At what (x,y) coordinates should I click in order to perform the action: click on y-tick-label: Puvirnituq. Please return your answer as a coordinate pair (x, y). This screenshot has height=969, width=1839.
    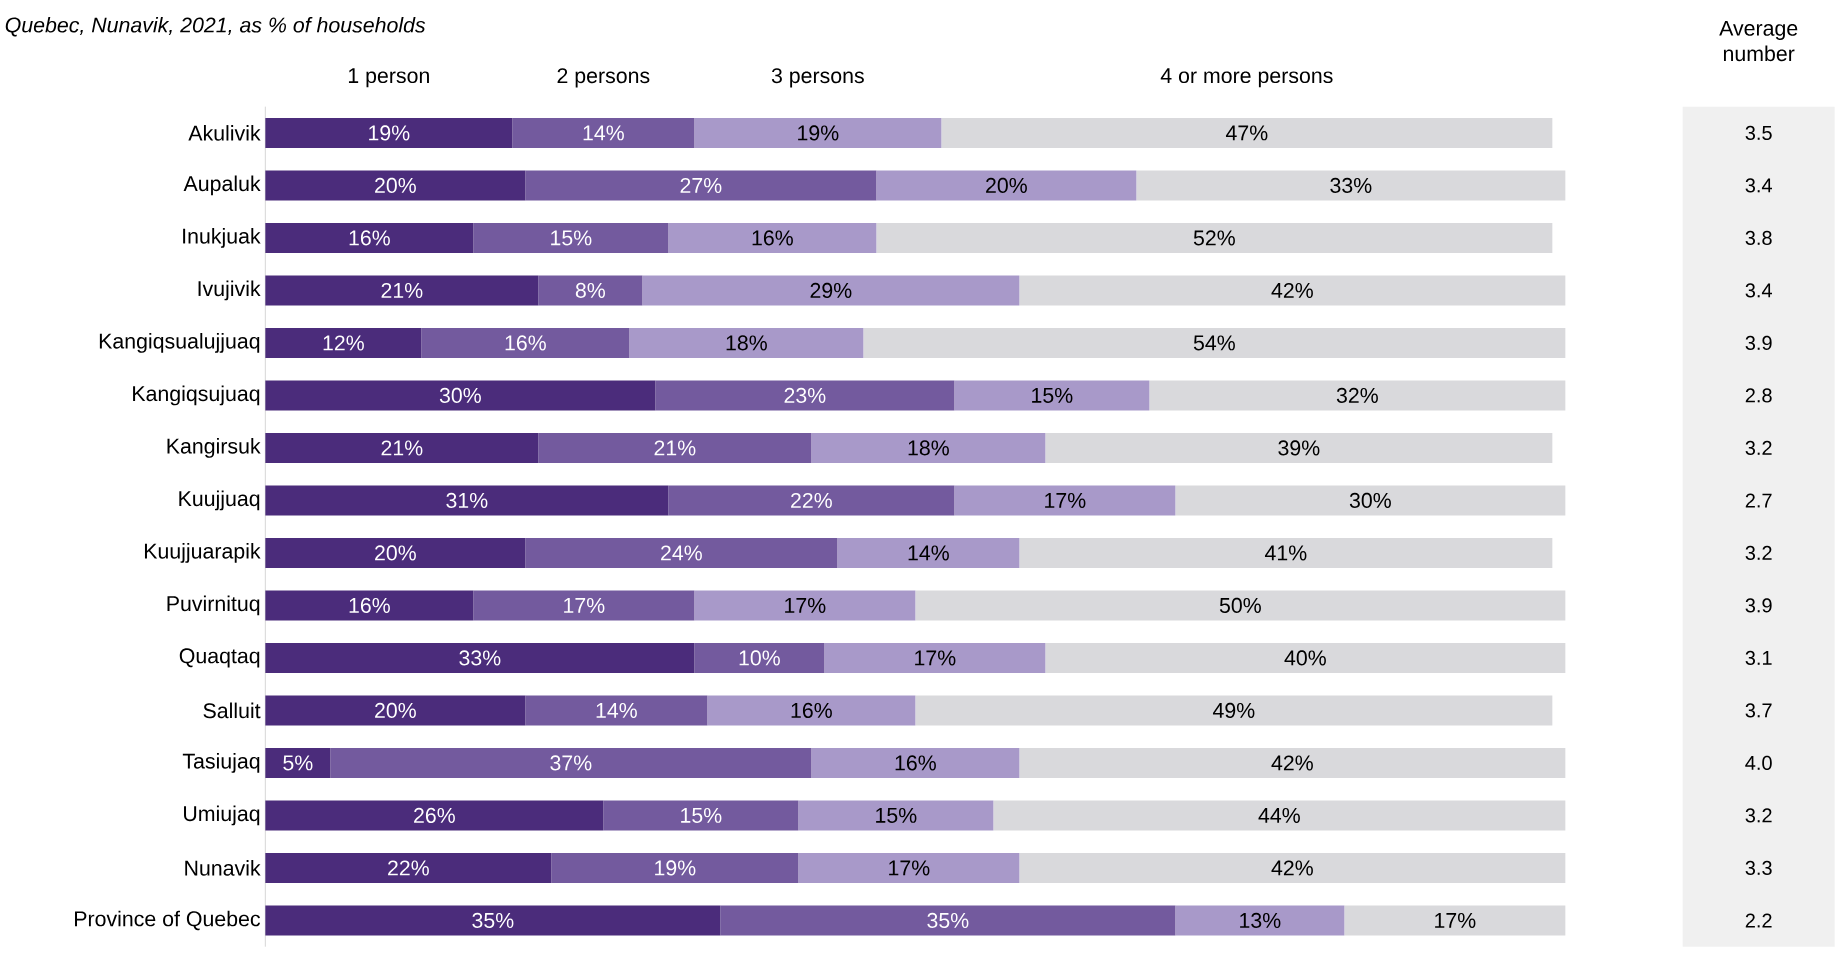
    Looking at the image, I should click on (213, 605).